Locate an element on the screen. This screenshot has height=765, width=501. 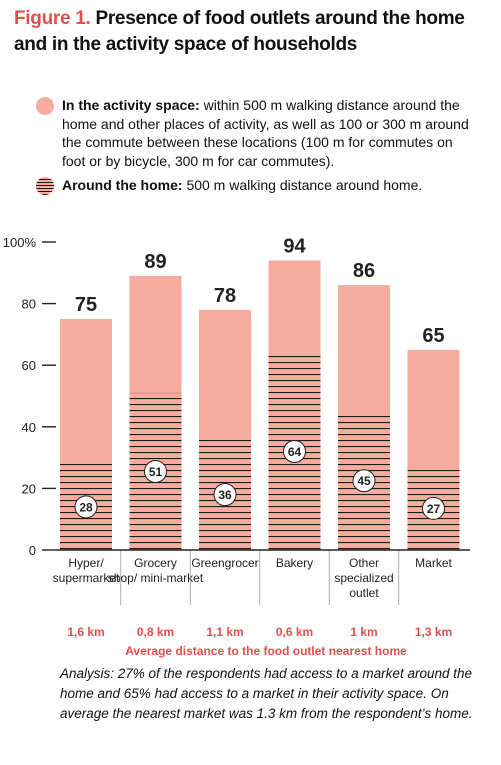
y-tick-label: 20 is located at coordinates (29, 488).